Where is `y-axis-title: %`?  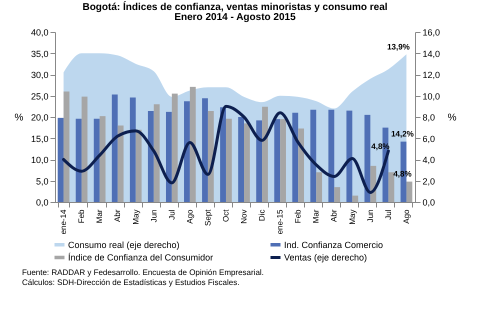 y-axis-title: % is located at coordinates (19, 118).